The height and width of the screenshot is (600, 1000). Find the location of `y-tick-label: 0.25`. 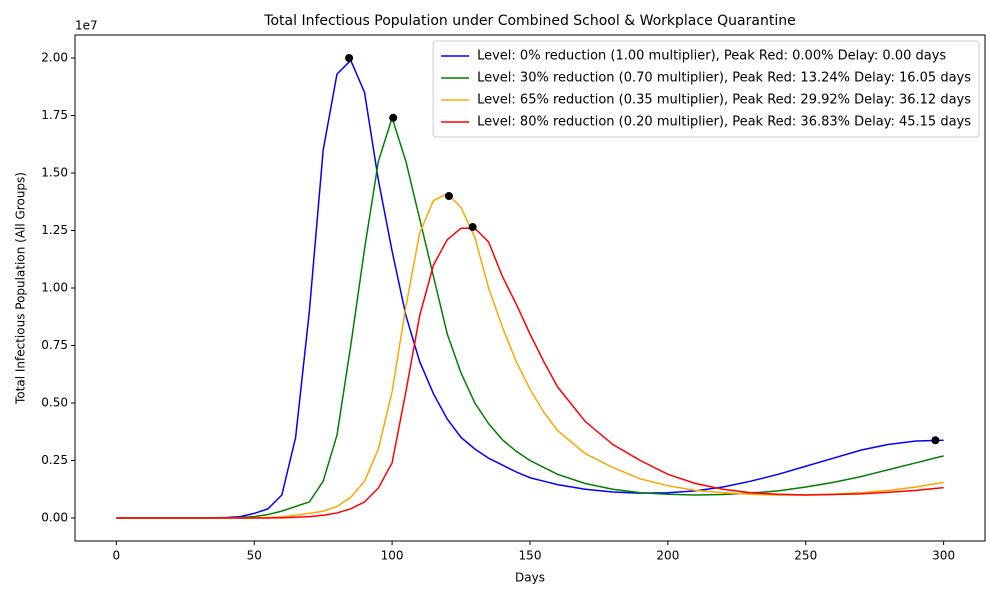

y-tick-label: 0.25 is located at coordinates (54, 460).